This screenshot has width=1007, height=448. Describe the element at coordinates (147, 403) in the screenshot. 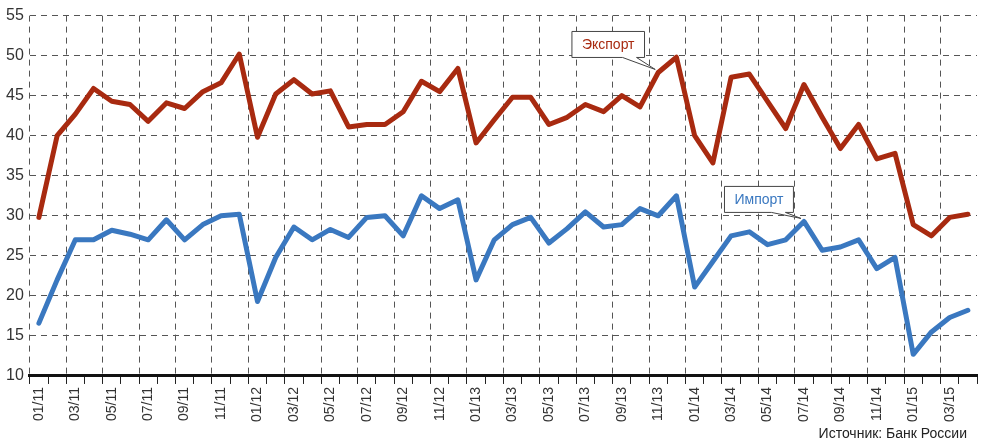

I see `x-tick-label: 07/11` at that location.